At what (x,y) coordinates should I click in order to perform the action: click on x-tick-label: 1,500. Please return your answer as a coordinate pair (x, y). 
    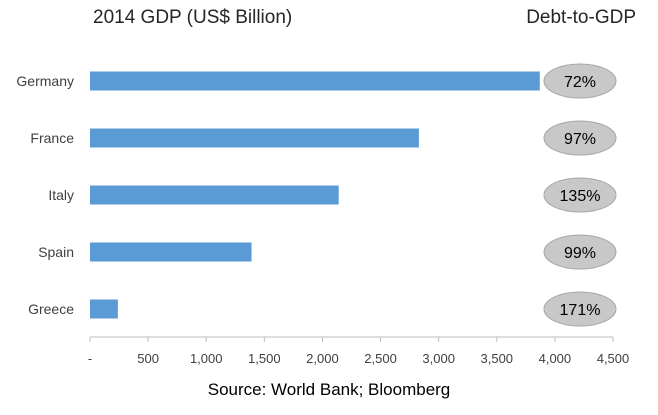
    Looking at the image, I should click on (264, 358).